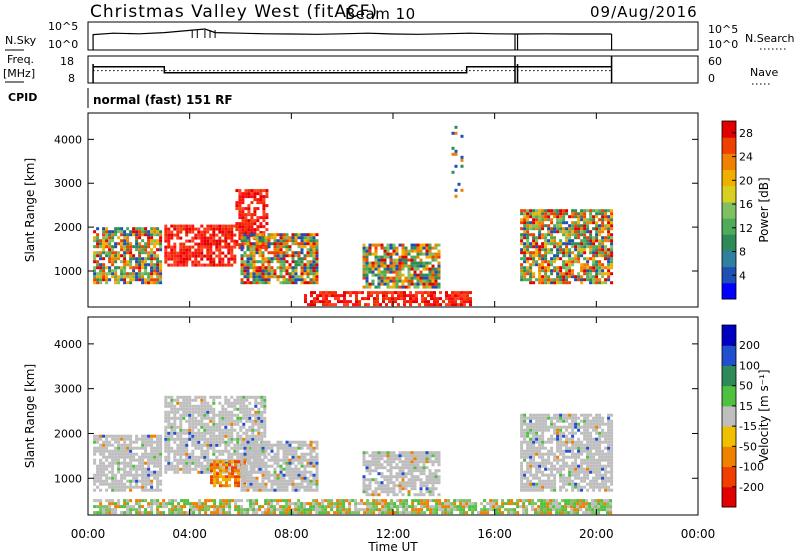  What do you see at coordinates (729, 210) in the screenshot?
I see `power-colorbar-frame` at bounding box center [729, 210].